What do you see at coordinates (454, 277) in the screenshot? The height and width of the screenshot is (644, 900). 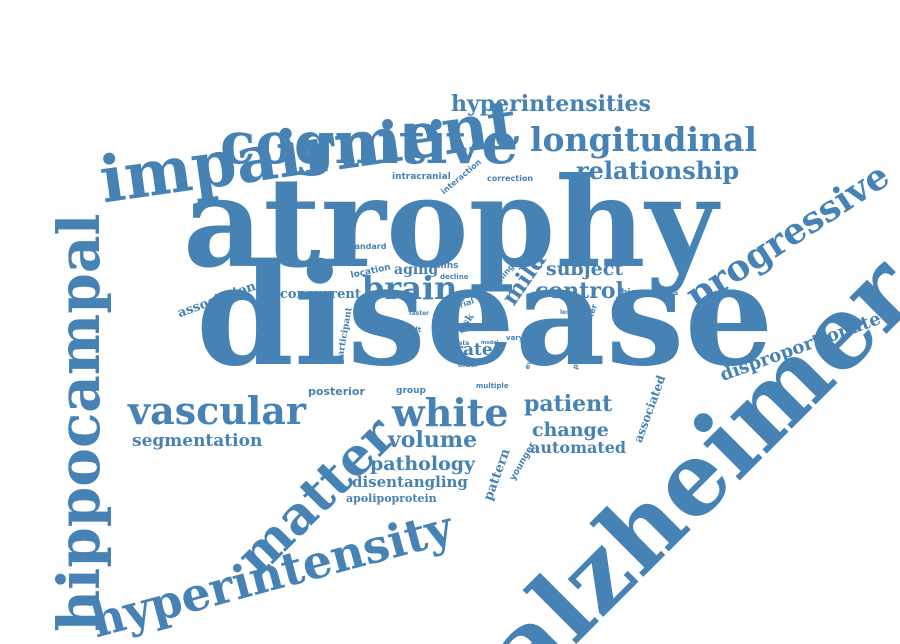 I see `word-decline: decline` at bounding box center [454, 277].